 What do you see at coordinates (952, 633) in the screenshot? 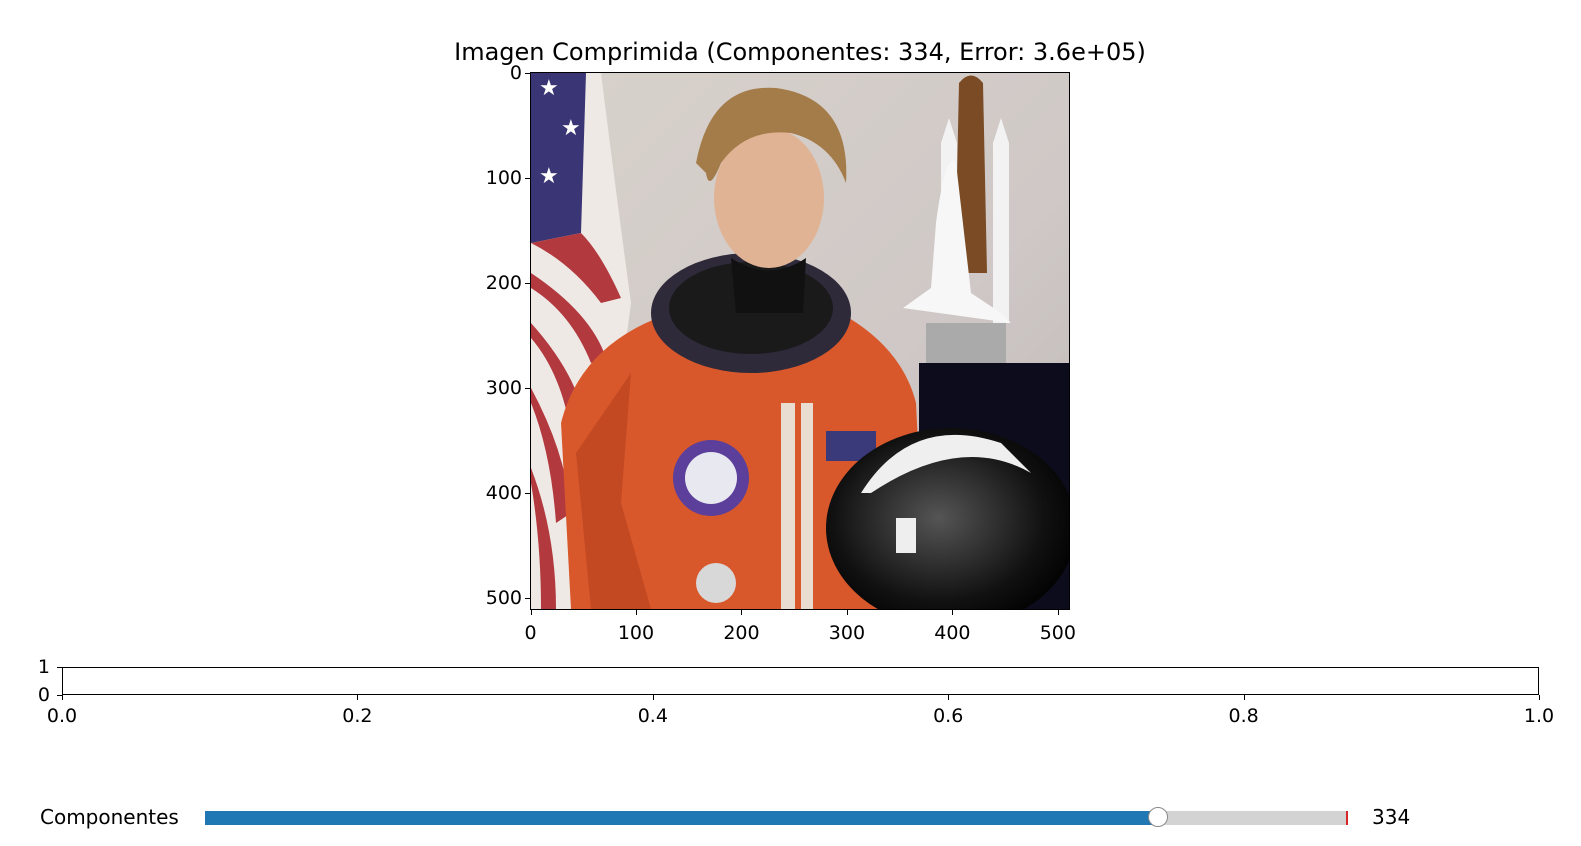
I see `x-tick-label: 400` at bounding box center [952, 633].